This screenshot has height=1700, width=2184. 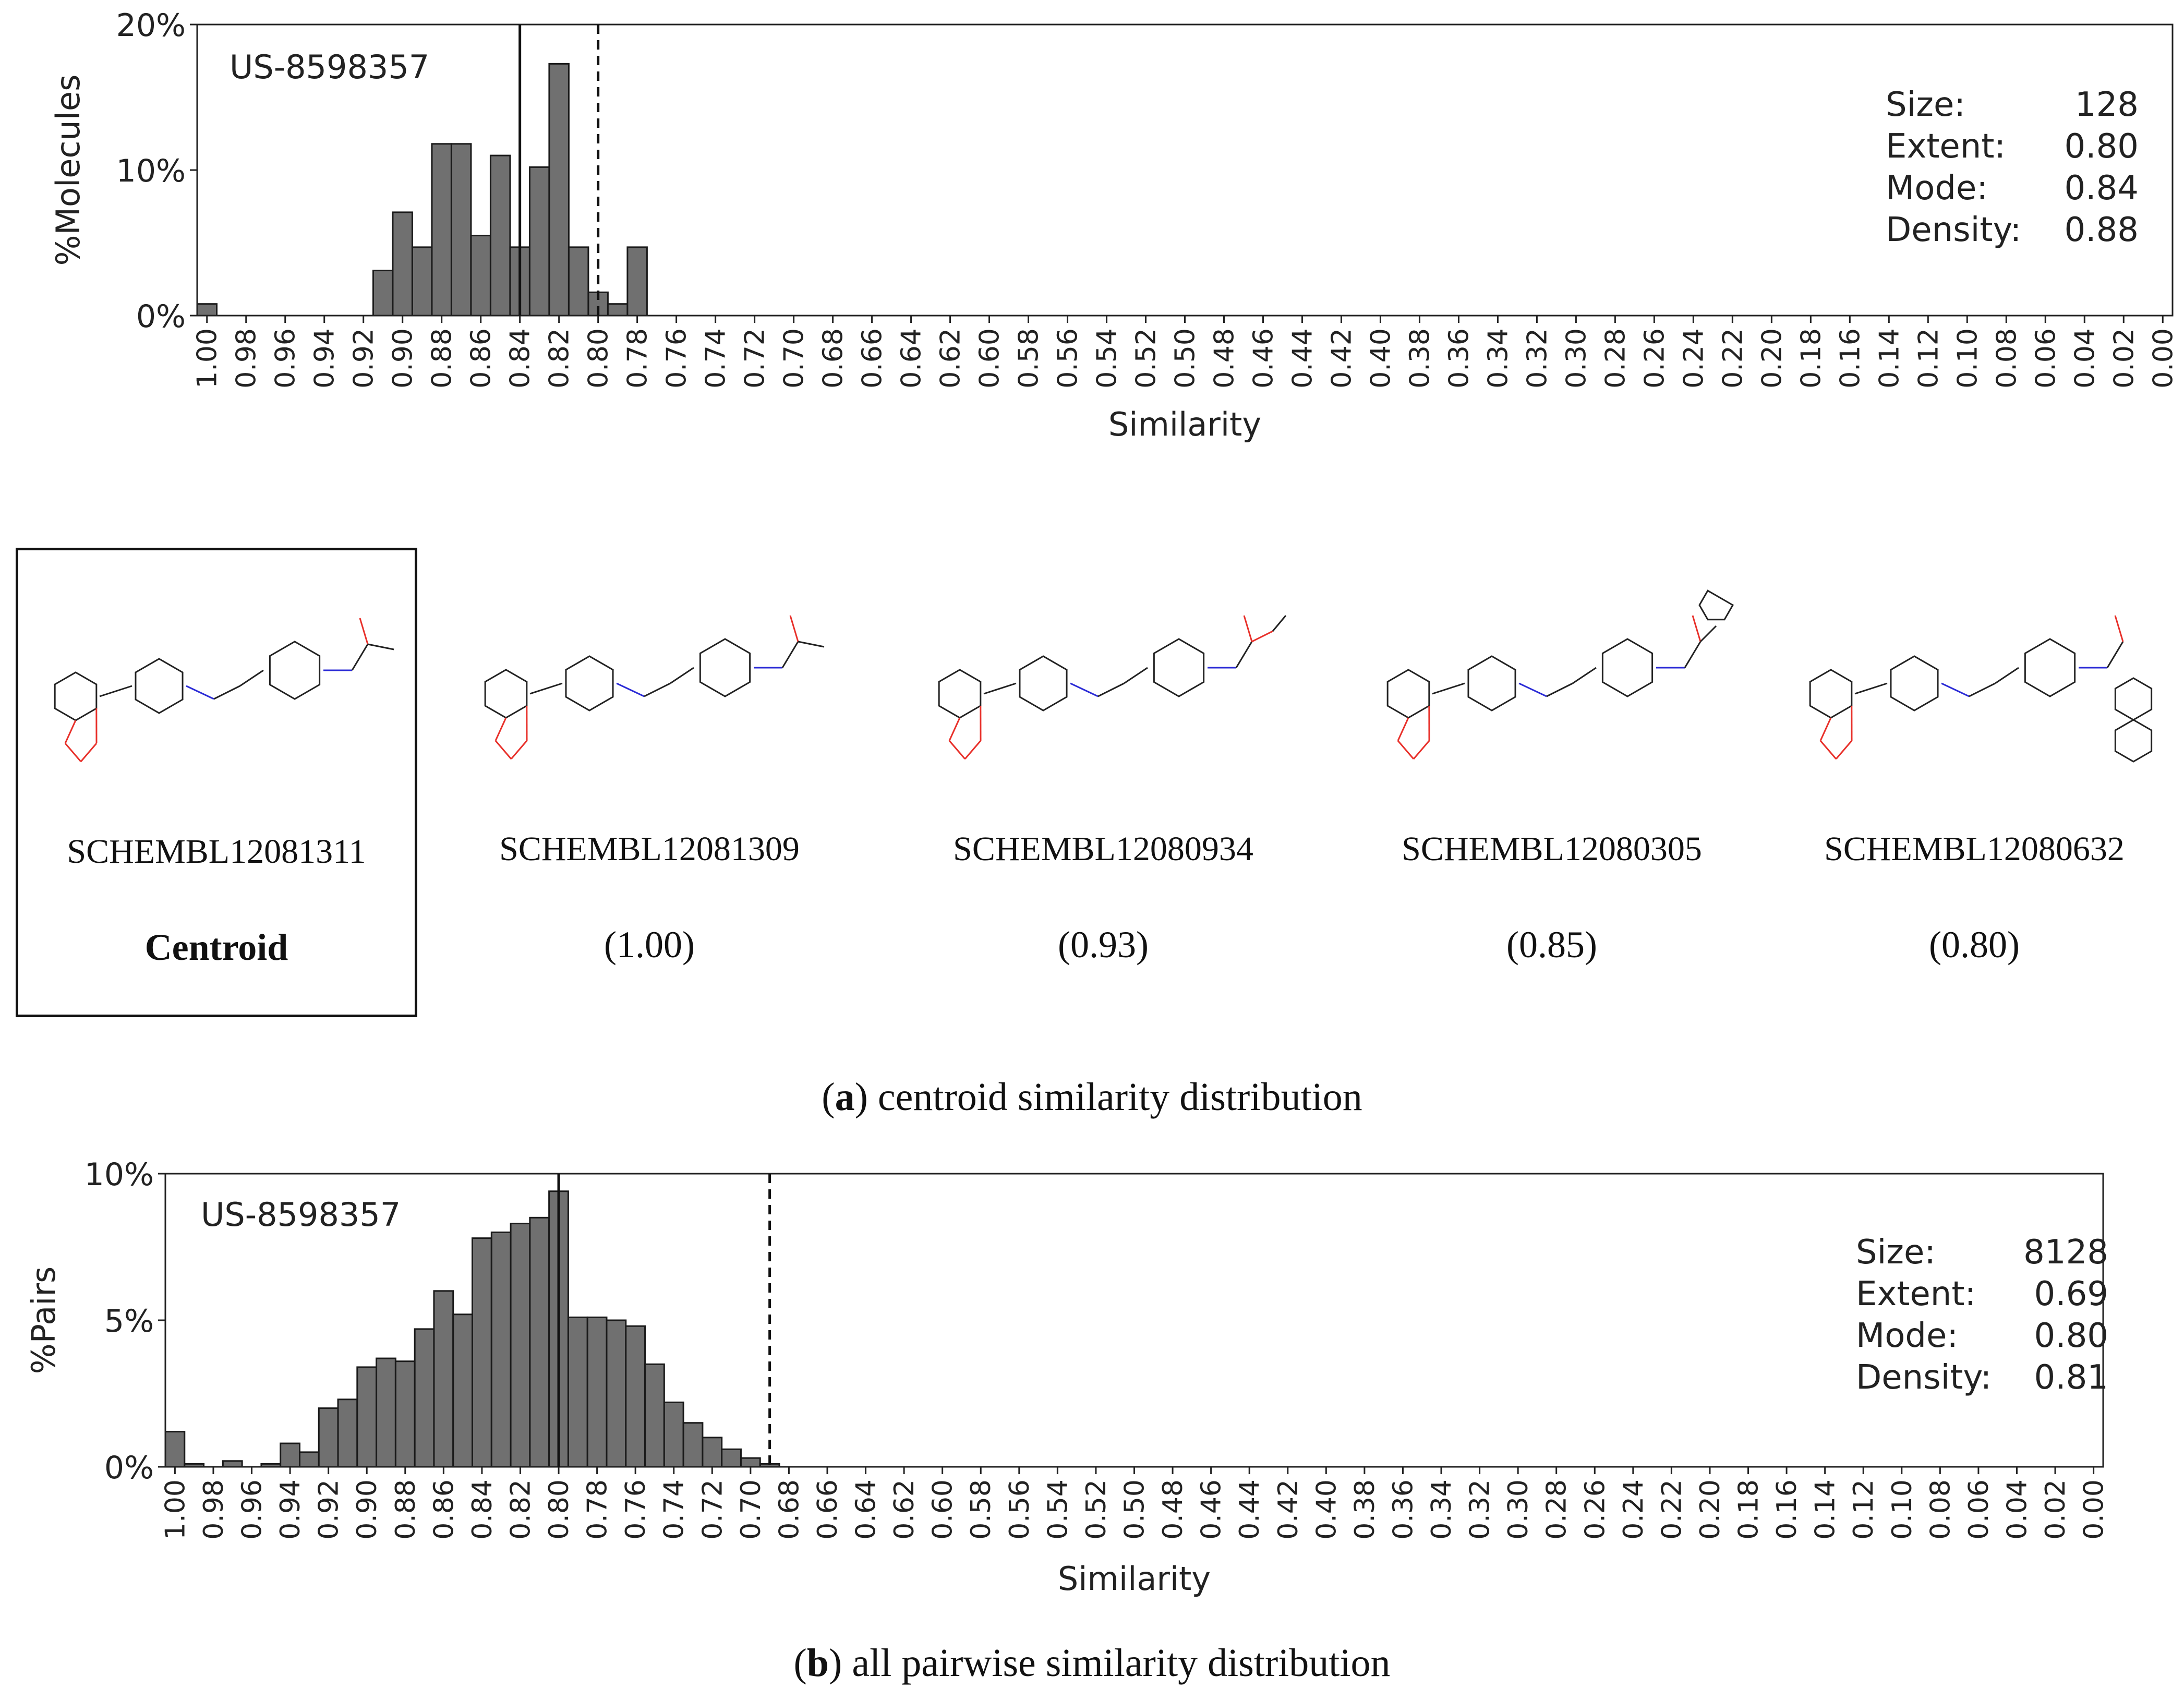 What do you see at coordinates (1979, 1509) in the screenshot?
I see `x-tick-label: 0.06` at bounding box center [1979, 1509].